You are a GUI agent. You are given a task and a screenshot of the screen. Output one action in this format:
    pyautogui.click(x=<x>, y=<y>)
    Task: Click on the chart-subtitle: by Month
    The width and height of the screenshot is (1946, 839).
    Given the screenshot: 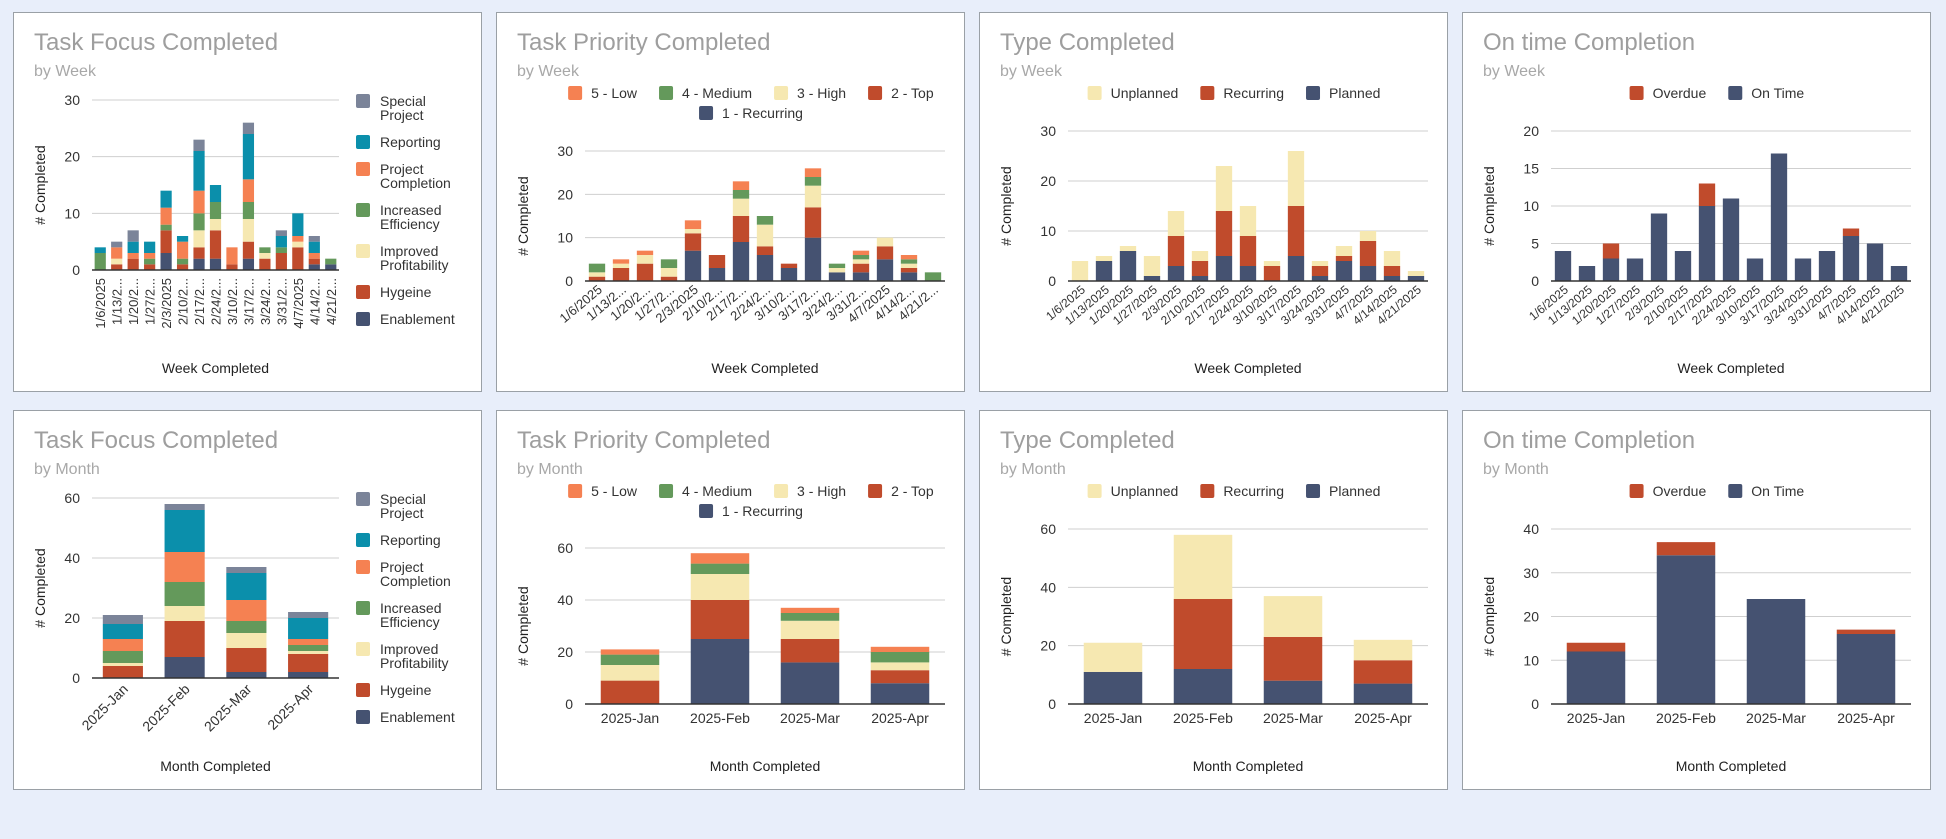 What is the action you would take?
    pyautogui.click(x=1516, y=469)
    